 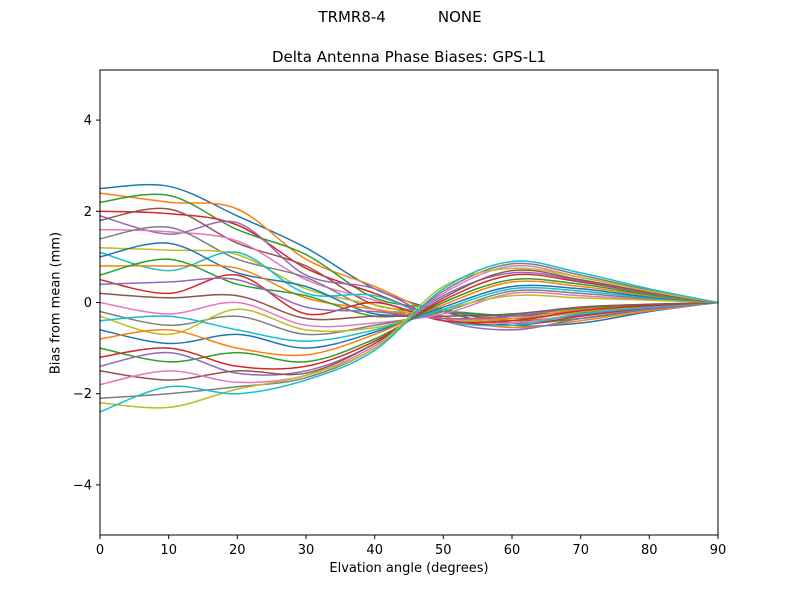 I want to click on x-tick-label: 50, so click(x=443, y=550).